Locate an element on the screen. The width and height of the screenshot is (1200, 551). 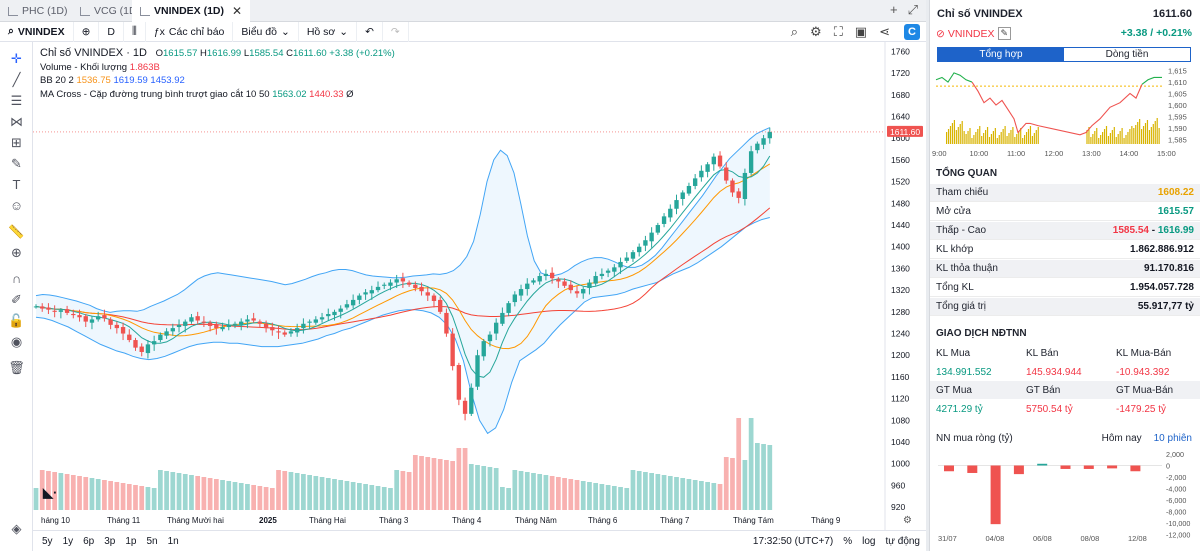
chart-type-button: ⫼ is located at coordinates (135, 31).